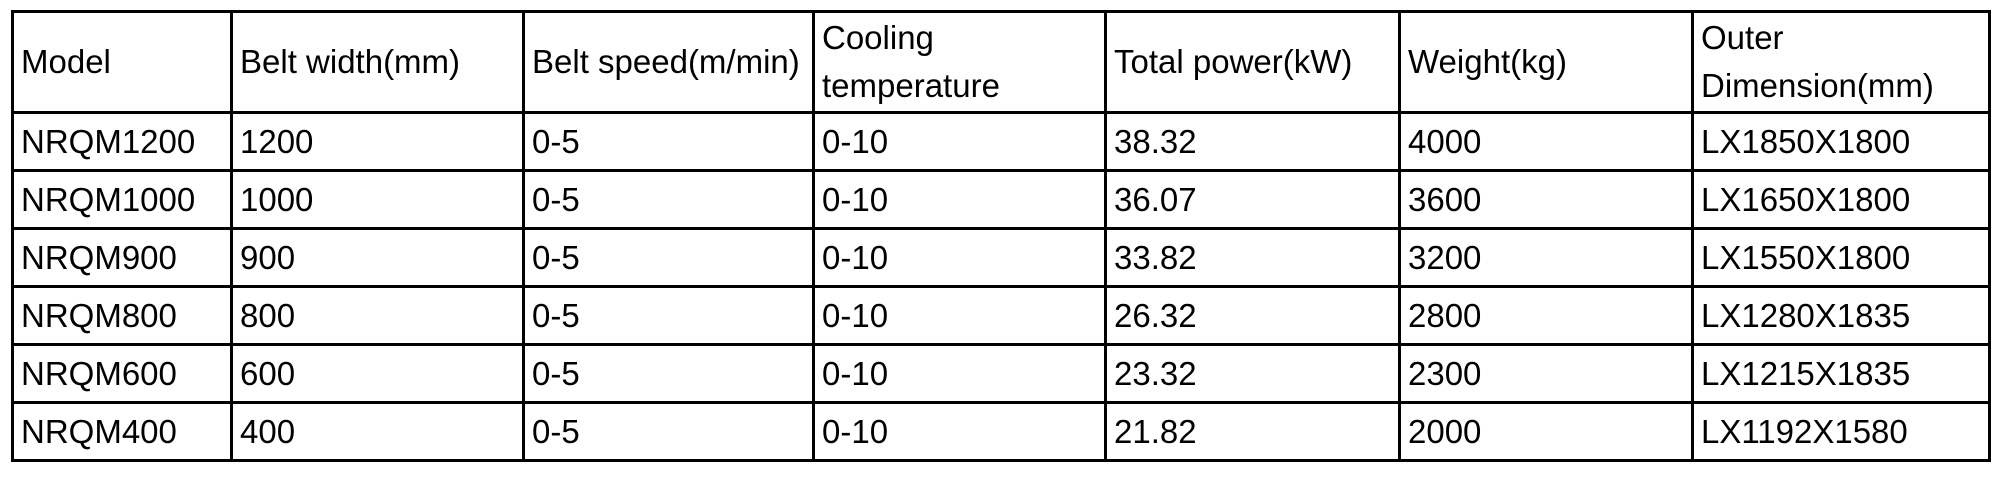 The height and width of the screenshot is (492, 2000). Describe the element at coordinates (1252, 315) in the screenshot. I see `cell-r3-c4: 26.32` at that location.